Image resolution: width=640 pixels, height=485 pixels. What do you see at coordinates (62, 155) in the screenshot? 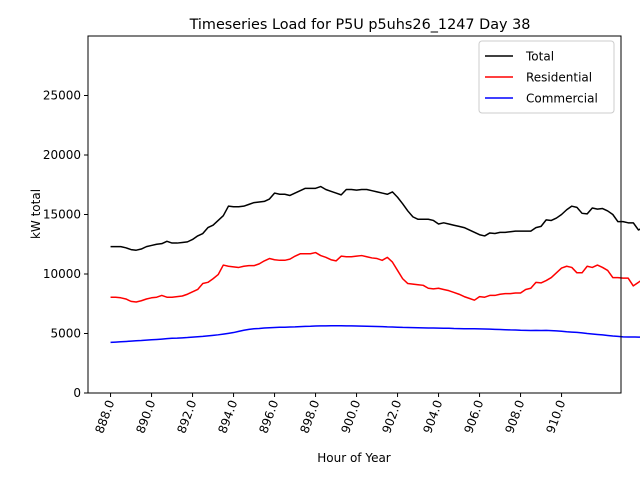
I see `y-tick-label: 20000` at bounding box center [62, 155].